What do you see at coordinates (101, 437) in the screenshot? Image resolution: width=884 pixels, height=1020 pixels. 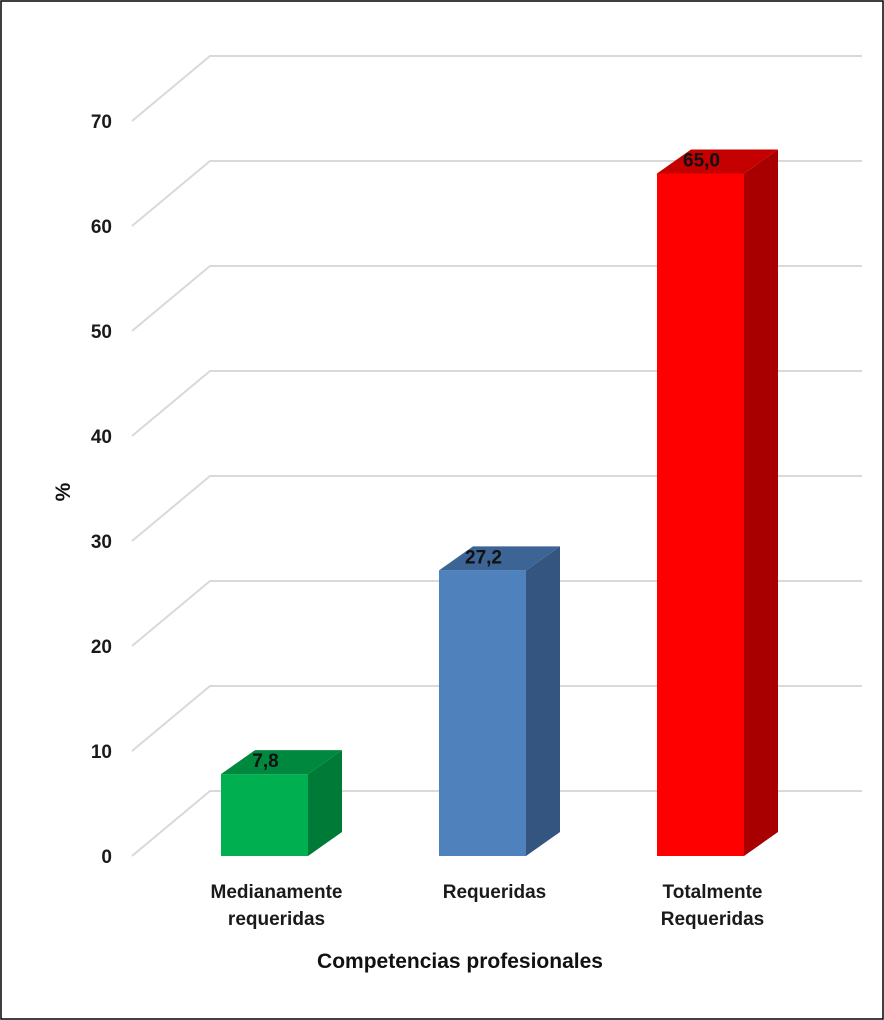 I see `y-tick-label: 40` at bounding box center [101, 437].